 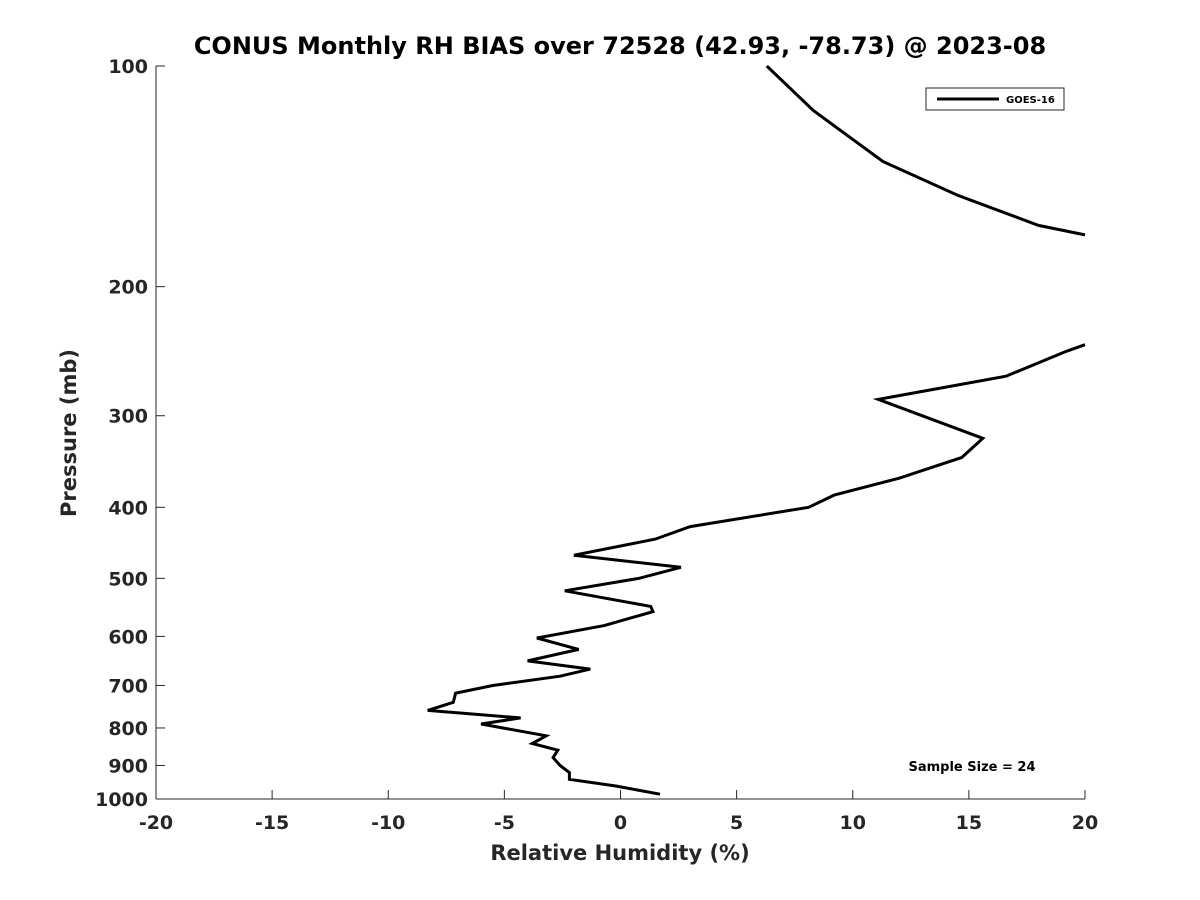 What do you see at coordinates (853, 823) in the screenshot?
I see `x-tick-label: 10` at bounding box center [853, 823].